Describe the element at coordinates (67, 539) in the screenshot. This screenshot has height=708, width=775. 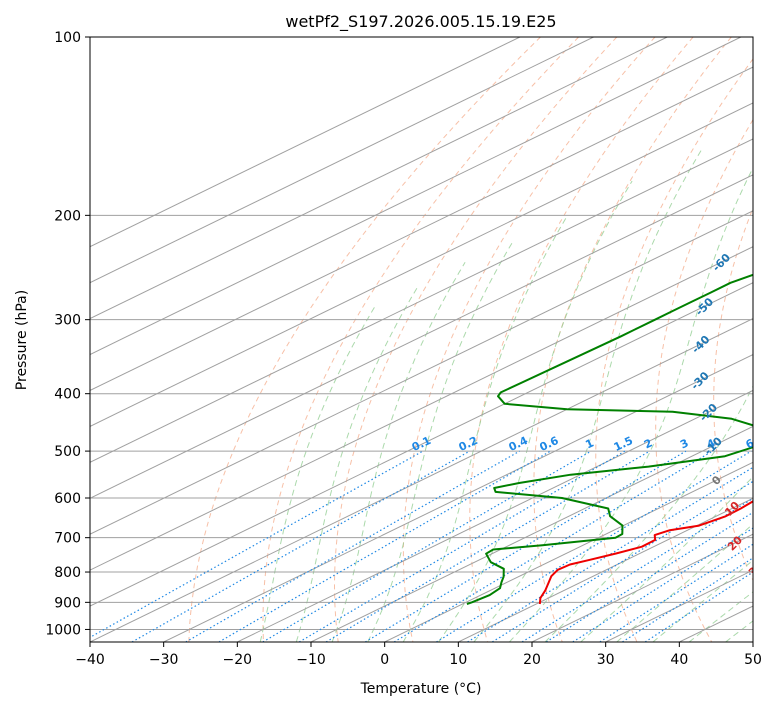
I see `y-tick-label: 700` at that location.